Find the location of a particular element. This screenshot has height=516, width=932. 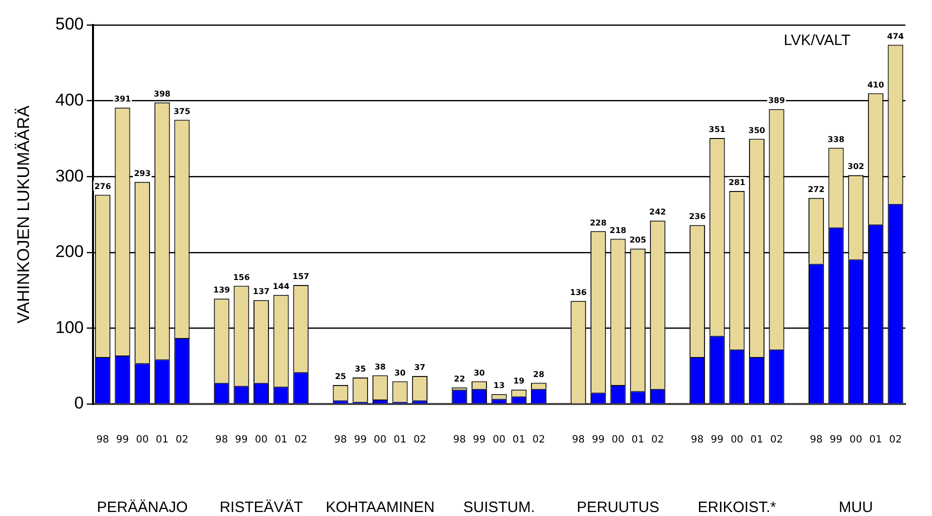

total-label: 136 is located at coordinates (579, 292).